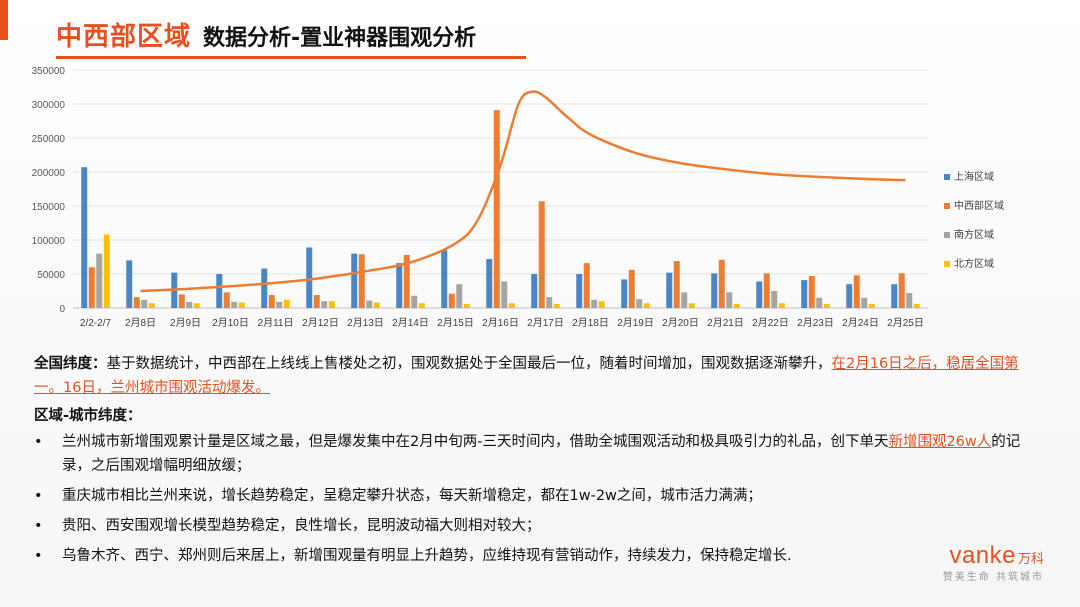 The image size is (1080, 607). What do you see at coordinates (276, 323) in the screenshot?
I see `x-tick-label: 2月11日` at bounding box center [276, 323].